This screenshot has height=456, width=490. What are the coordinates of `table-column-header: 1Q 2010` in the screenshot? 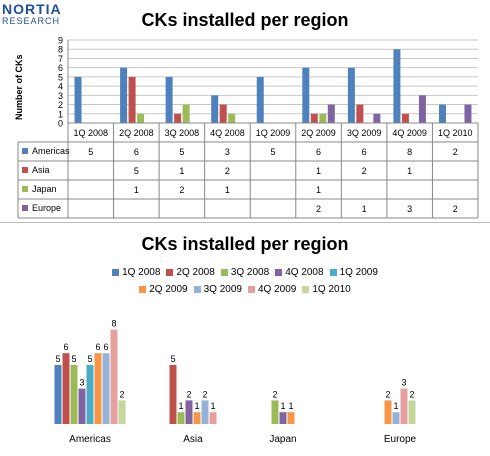 It's located at (455, 133).